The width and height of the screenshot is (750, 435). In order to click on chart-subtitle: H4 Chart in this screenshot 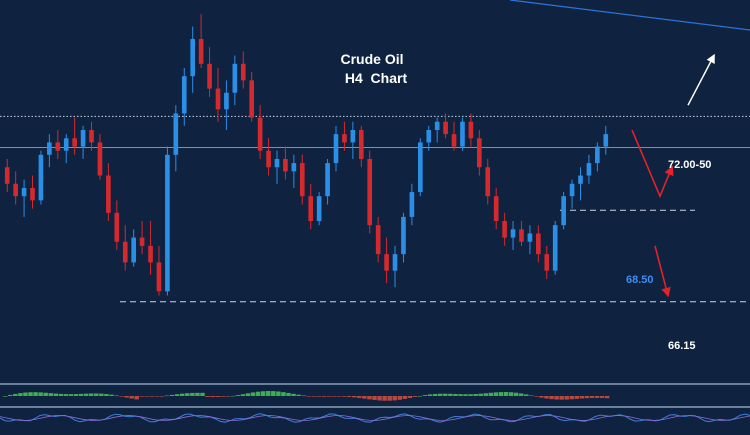, I will do `click(376, 78)`.